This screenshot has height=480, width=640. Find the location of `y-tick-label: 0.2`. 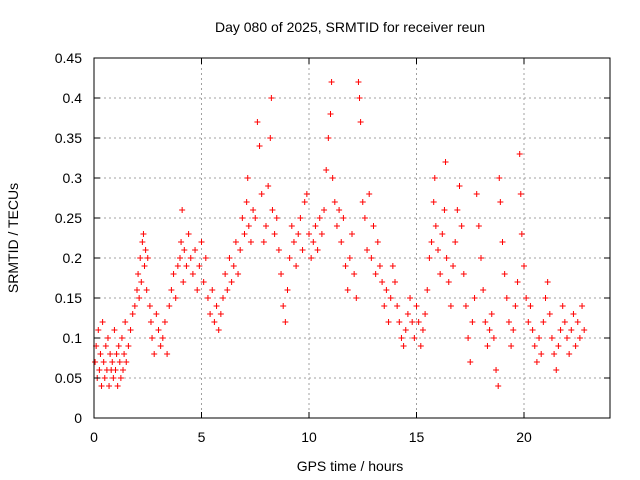

y-tick-label: 0.2 is located at coordinates (73, 258).